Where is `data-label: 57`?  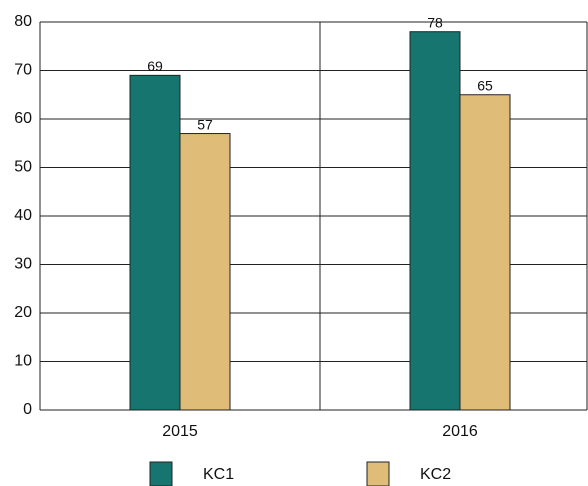
data-label: 57 is located at coordinates (205, 124).